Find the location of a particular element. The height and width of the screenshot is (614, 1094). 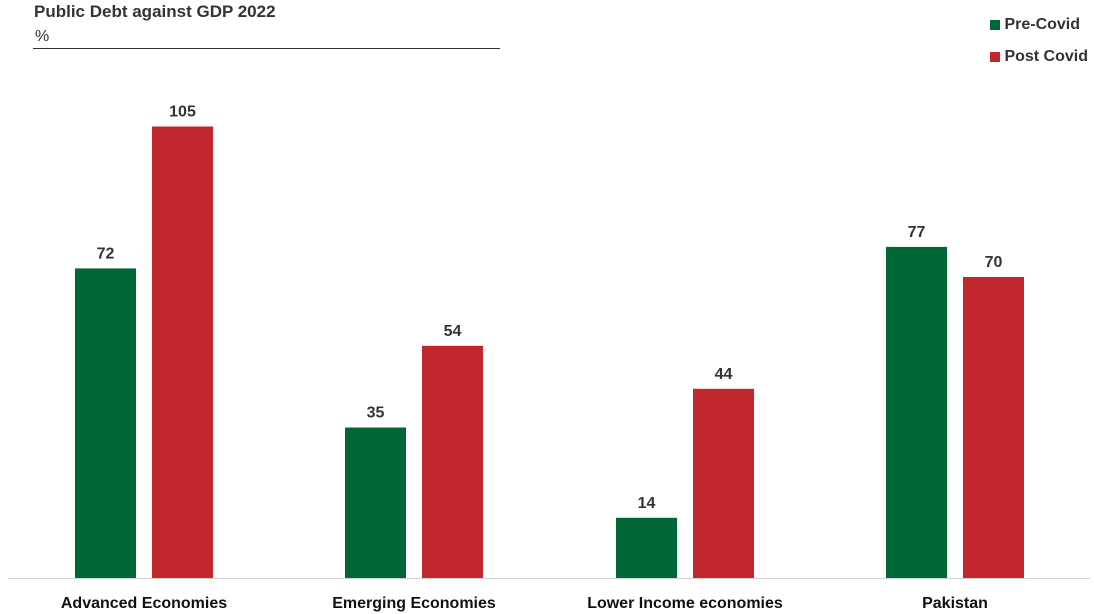

bar-emerging-economies-post-covid is located at coordinates (452, 461).